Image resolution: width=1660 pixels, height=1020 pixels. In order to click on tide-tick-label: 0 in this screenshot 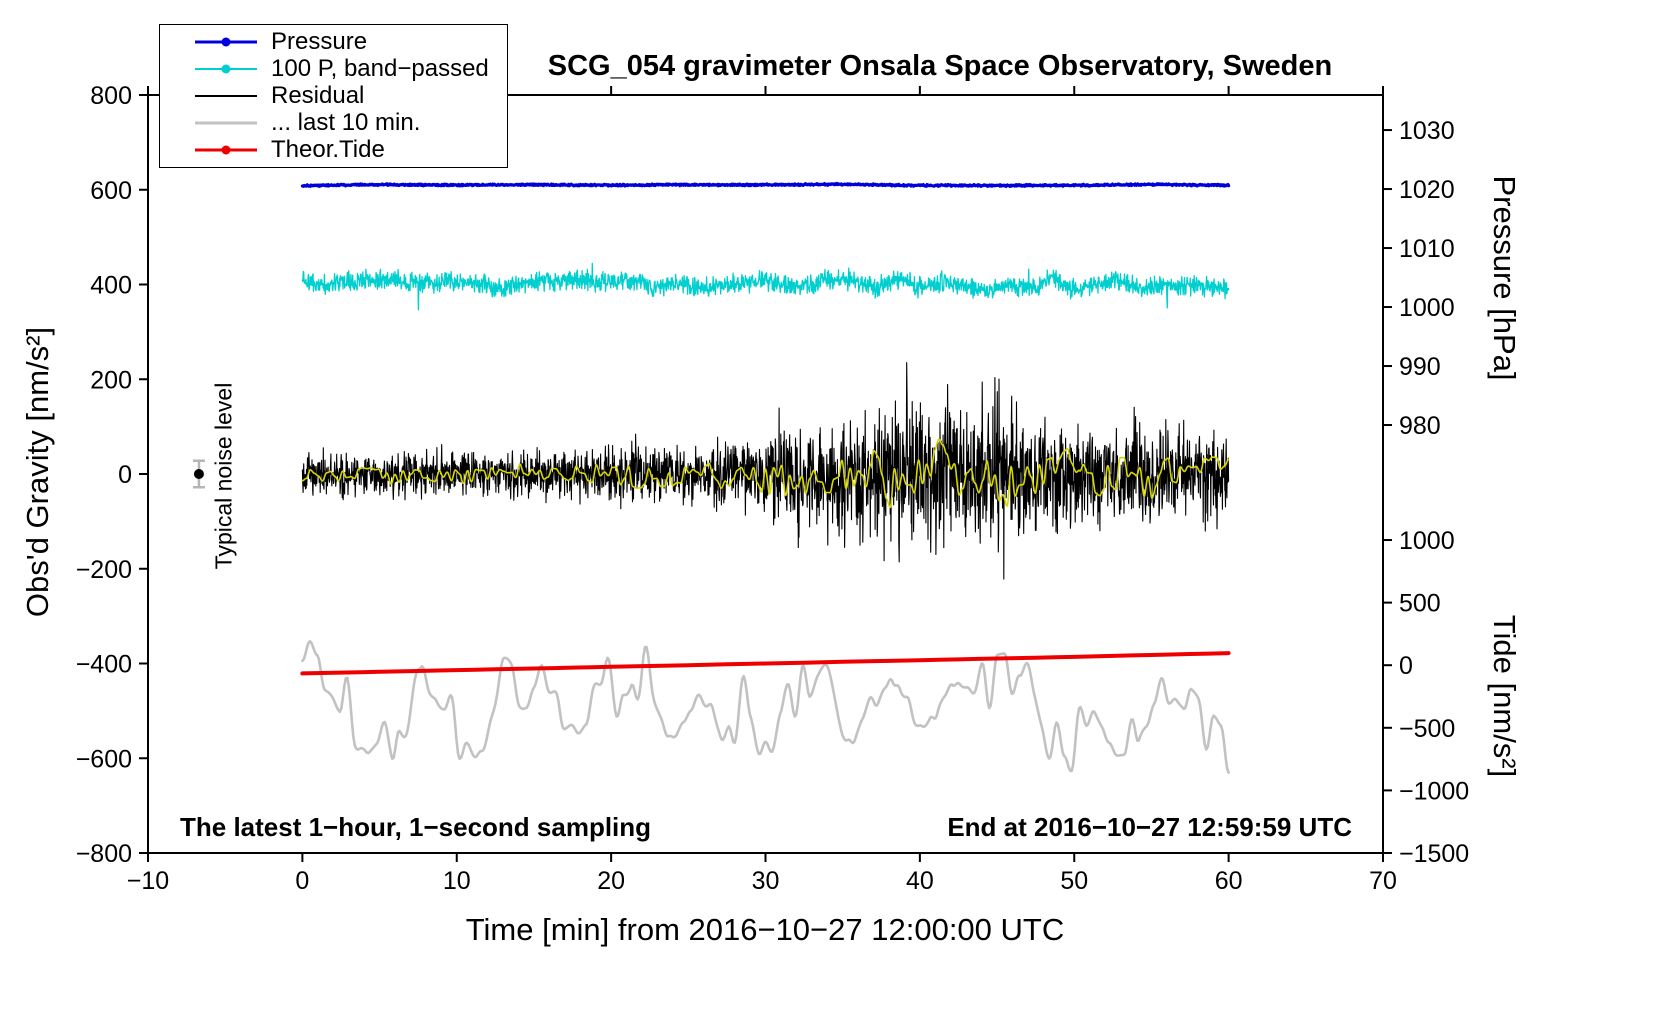, I will do `click(1406, 666)`.